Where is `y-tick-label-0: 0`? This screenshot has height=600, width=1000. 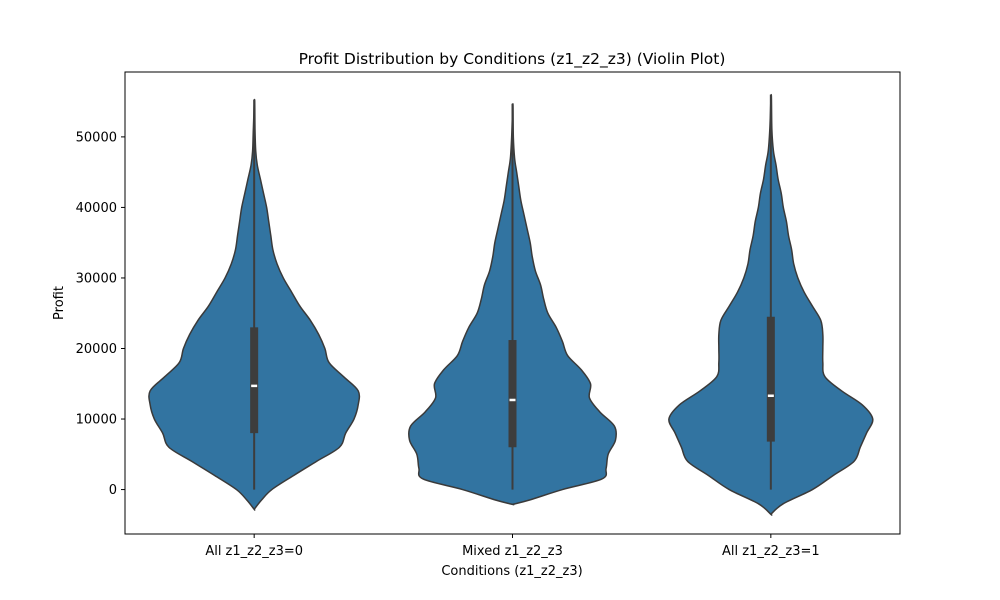
y-tick-label-0: 0 is located at coordinates (113, 490).